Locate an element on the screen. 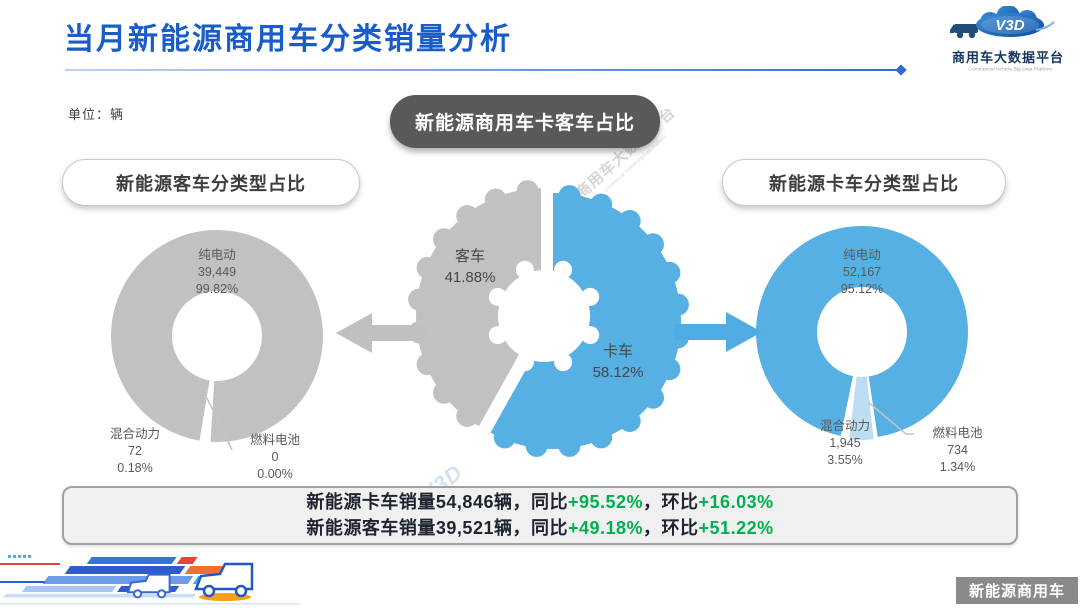 Image resolution: width=1080 pixels, height=608 pixels. truck-donut-chart is located at coordinates (862, 333).